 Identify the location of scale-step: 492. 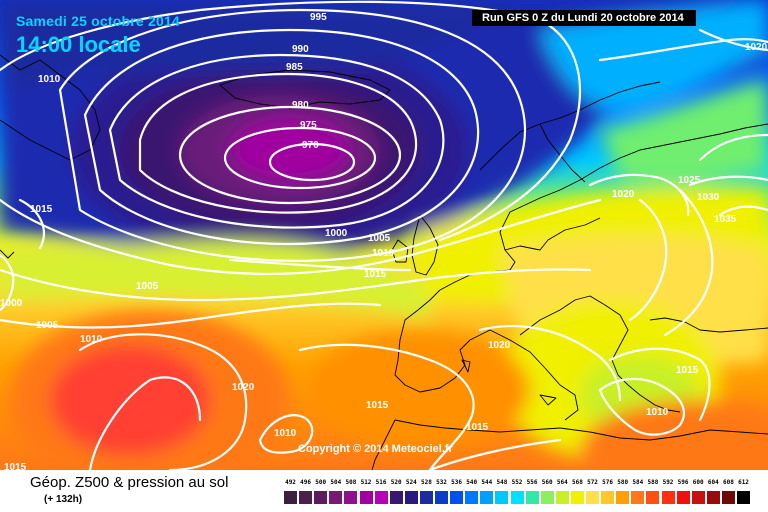
(290, 491).